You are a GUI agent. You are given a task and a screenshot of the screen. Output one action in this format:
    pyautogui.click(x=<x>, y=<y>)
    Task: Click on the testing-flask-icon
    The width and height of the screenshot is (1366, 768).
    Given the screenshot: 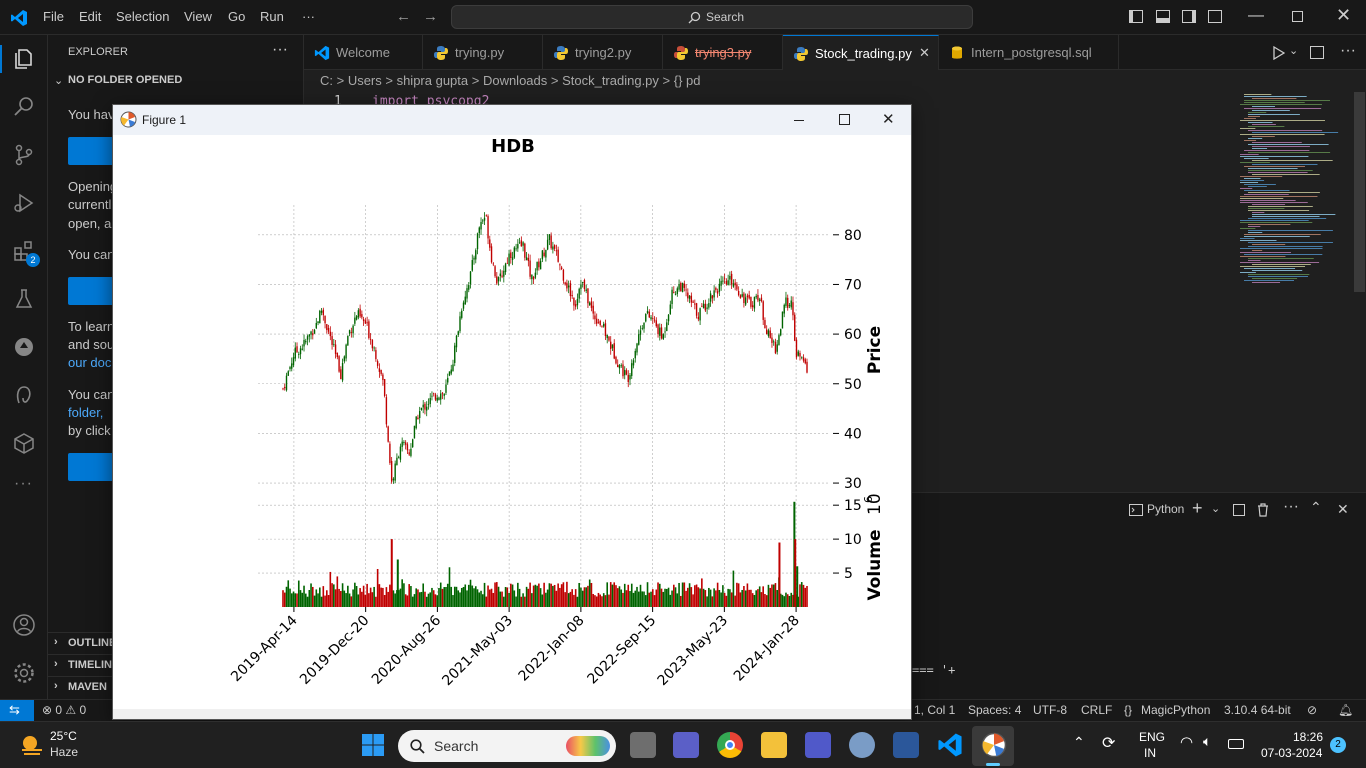 What is the action you would take?
    pyautogui.click(x=24, y=299)
    